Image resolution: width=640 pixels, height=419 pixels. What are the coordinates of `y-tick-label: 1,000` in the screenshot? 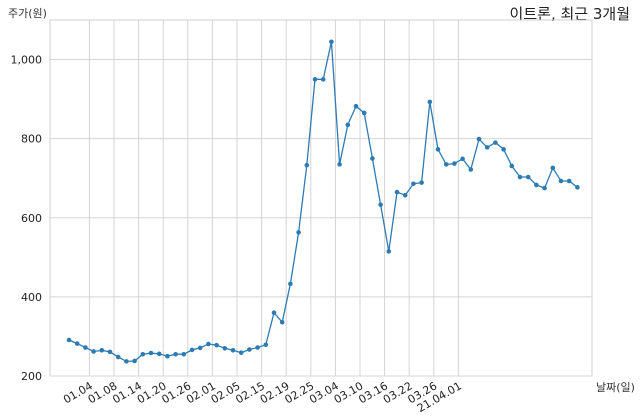 It's located at (27, 60).